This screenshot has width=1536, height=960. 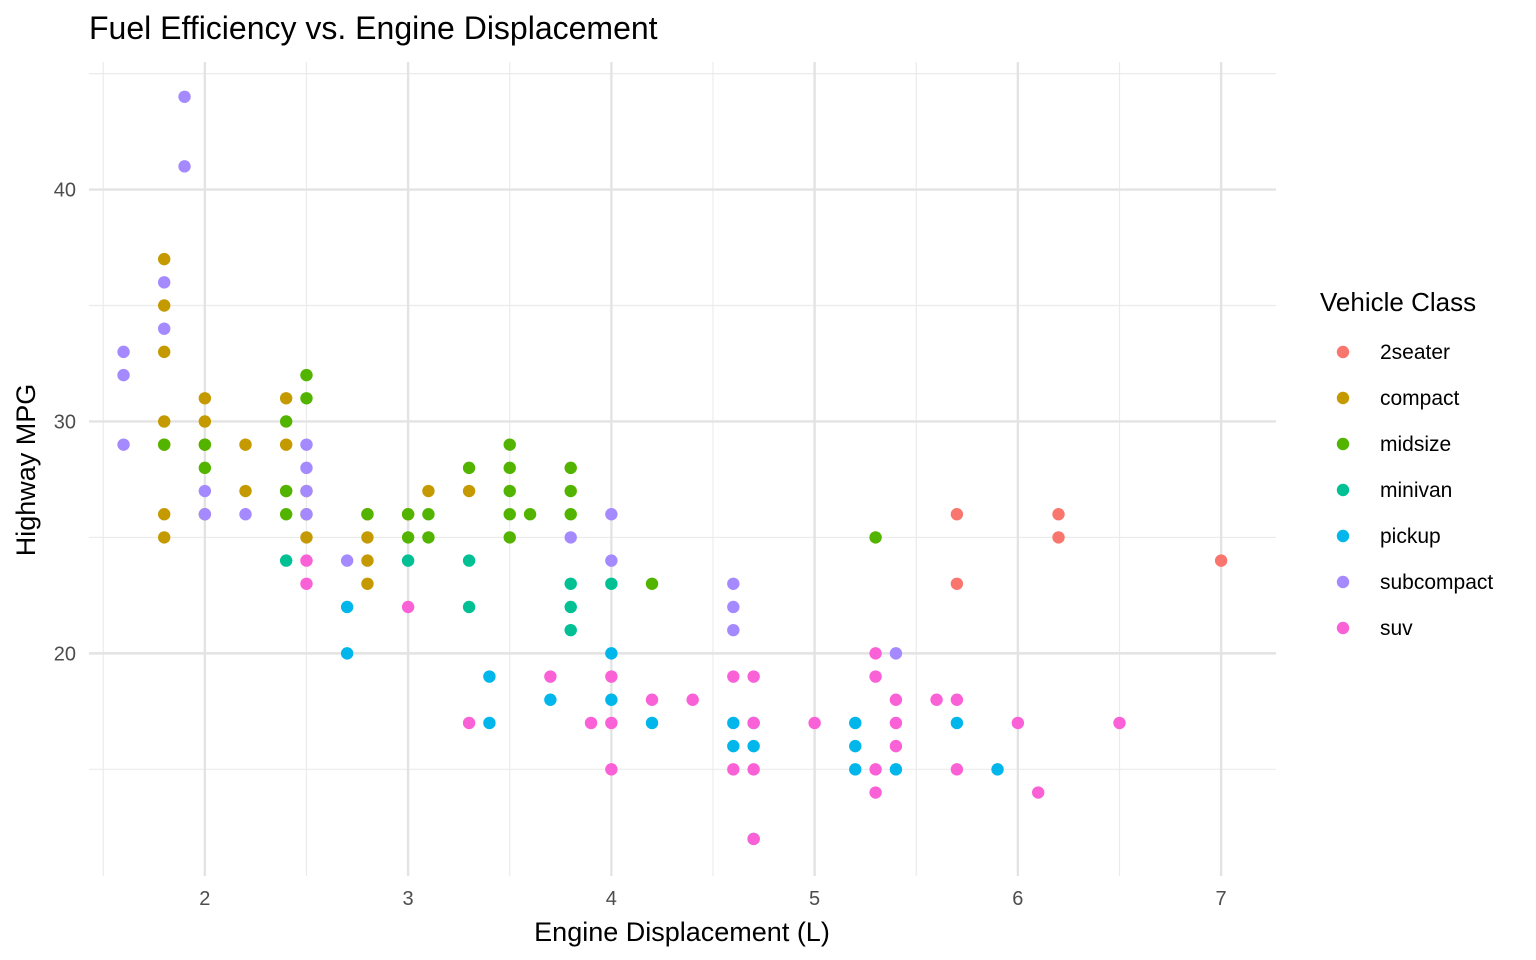 I want to click on legend-swatch-suv, so click(x=1343, y=628).